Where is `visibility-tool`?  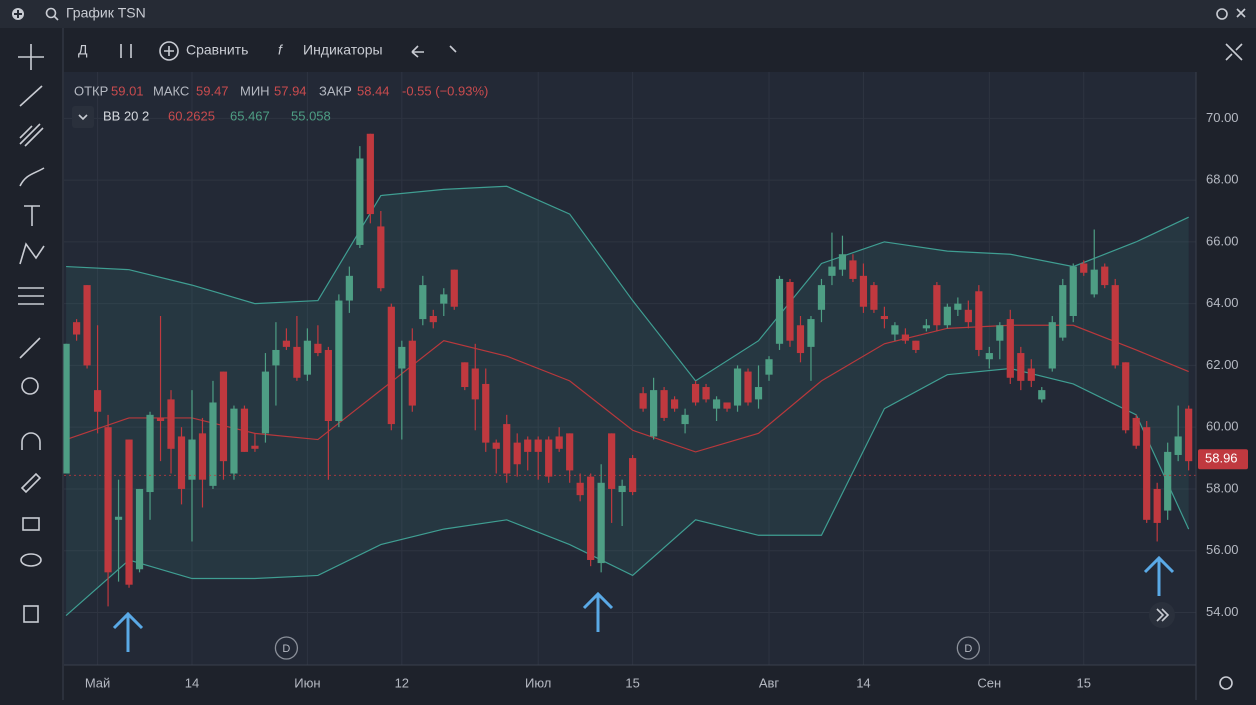 visibility-tool is located at coordinates (31, 560).